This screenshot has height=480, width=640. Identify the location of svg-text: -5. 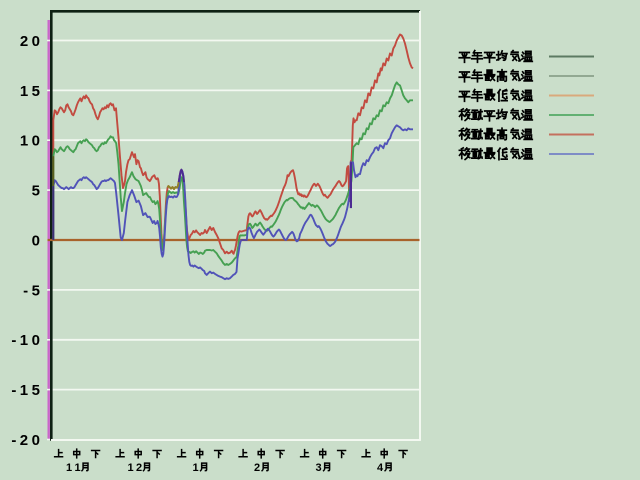
(33, 290).